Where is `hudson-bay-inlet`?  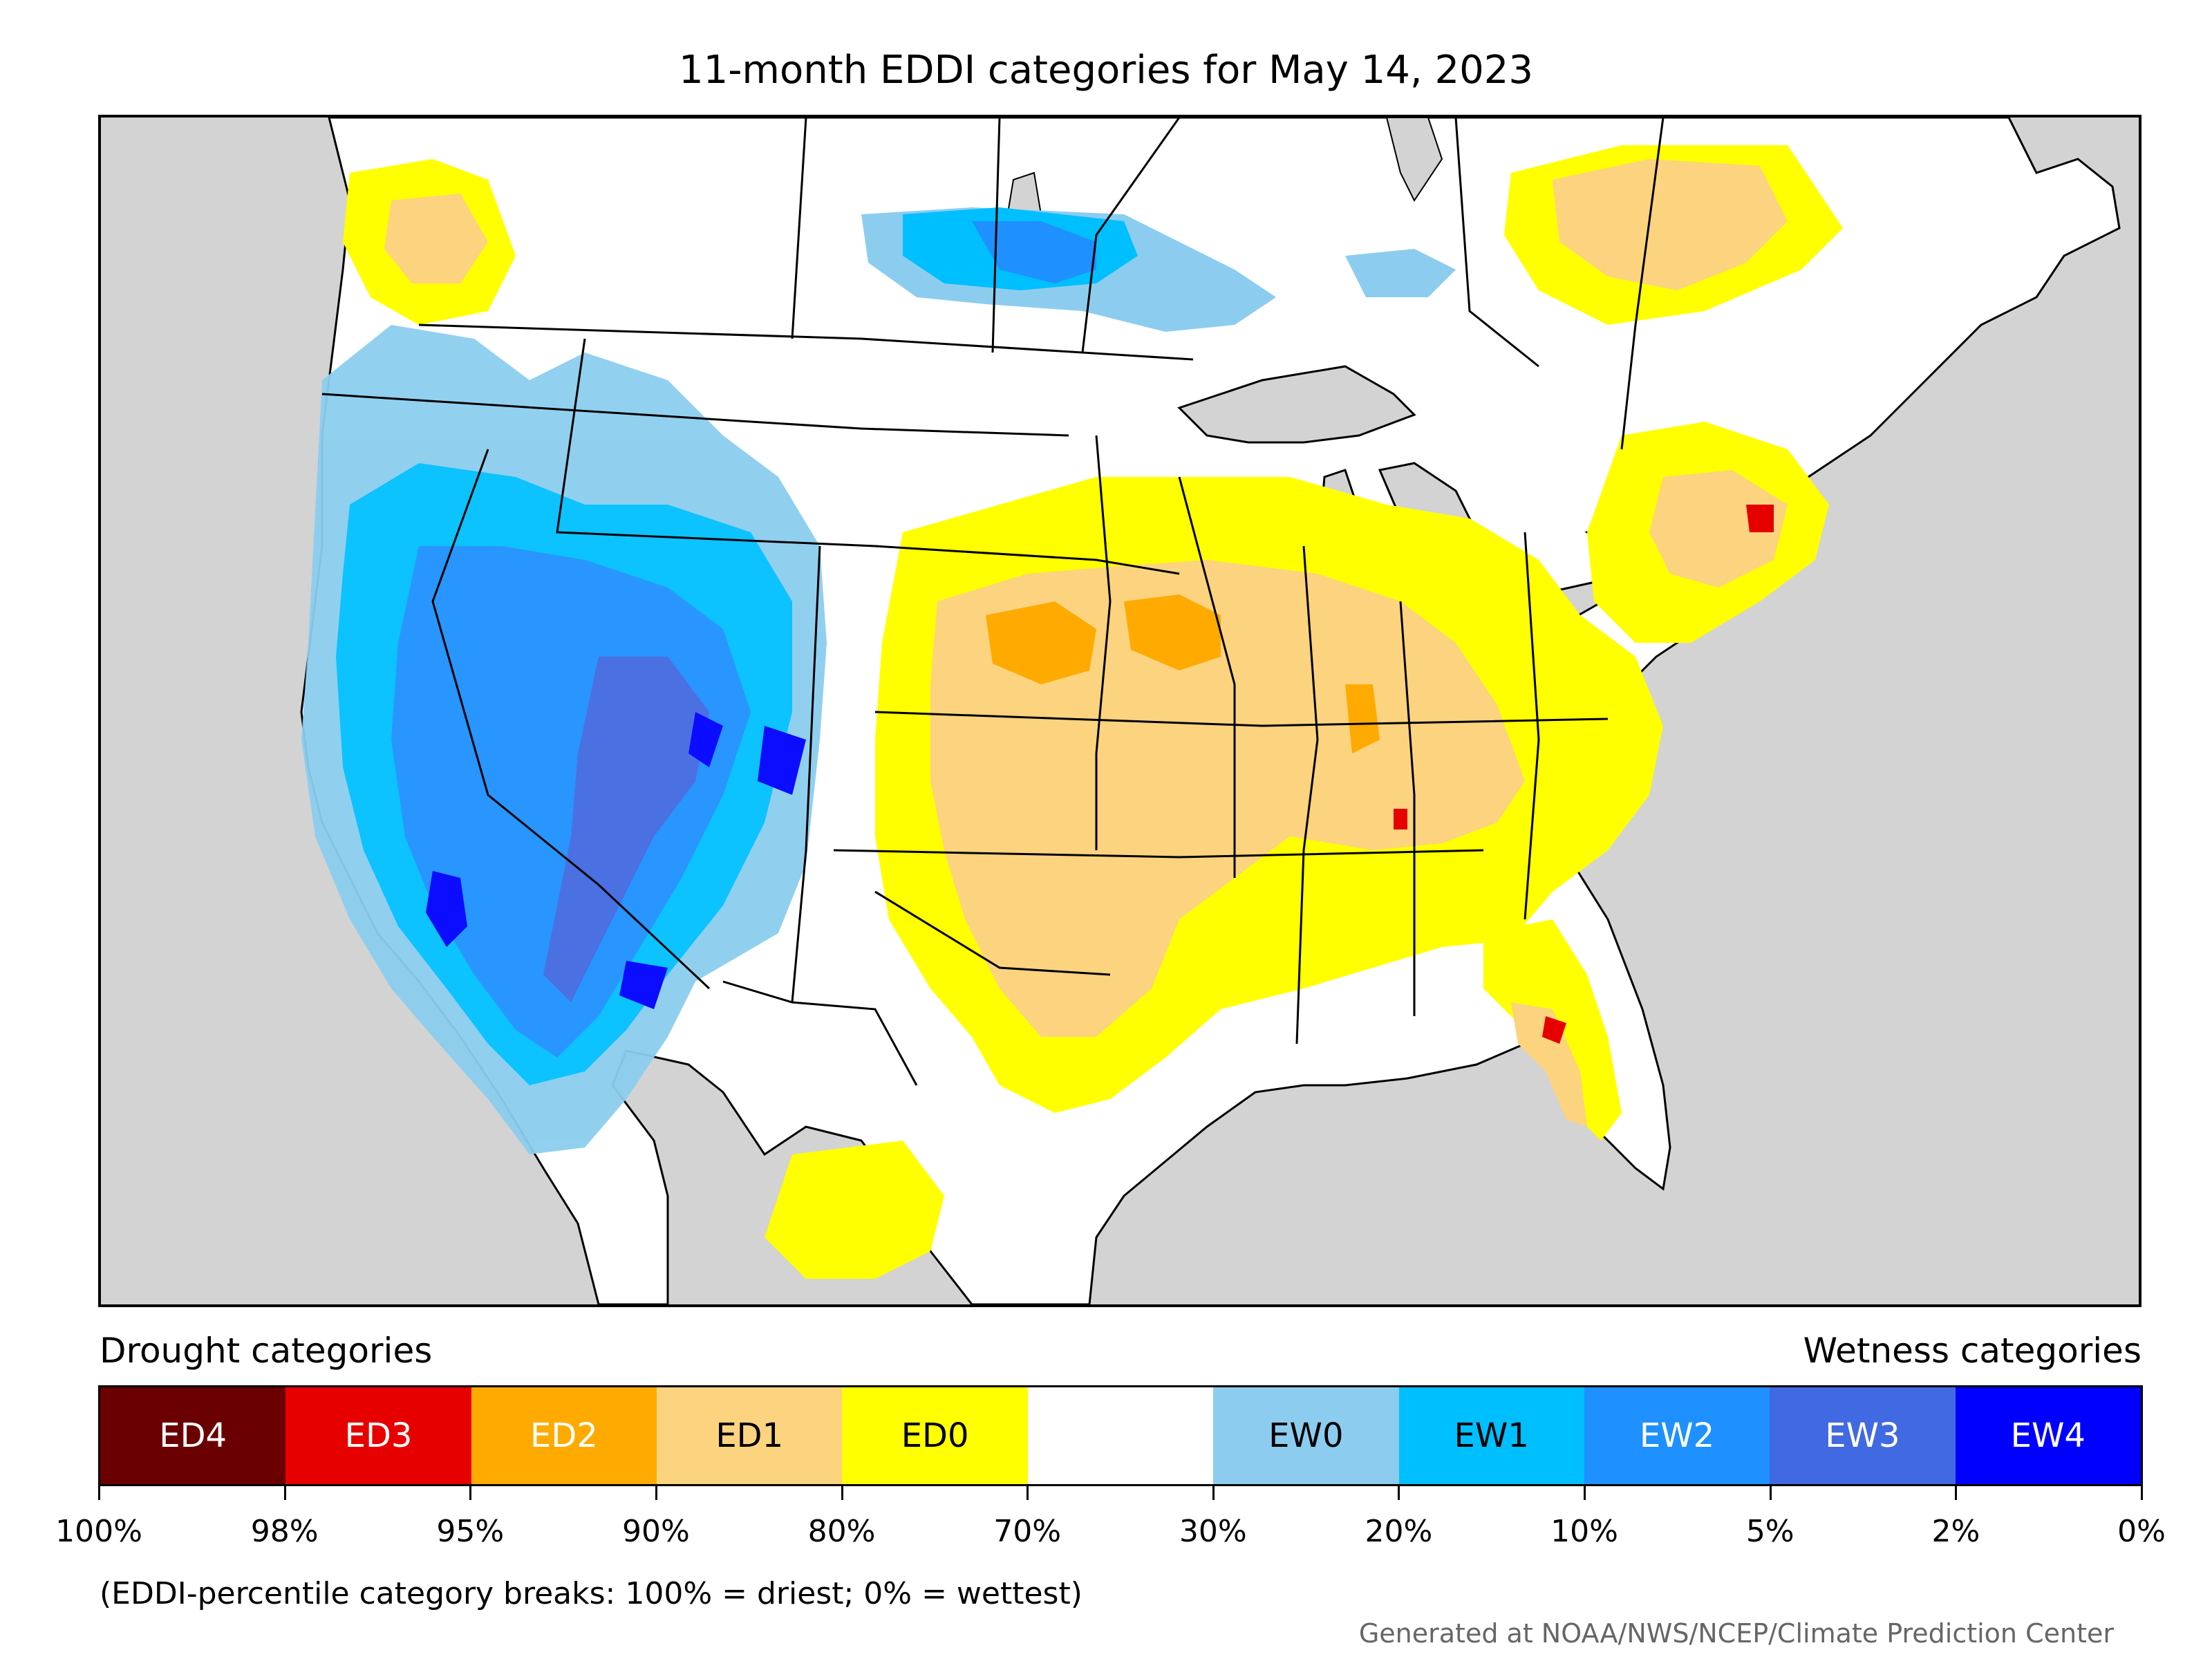 hudson-bay-inlet is located at coordinates (1414, 160).